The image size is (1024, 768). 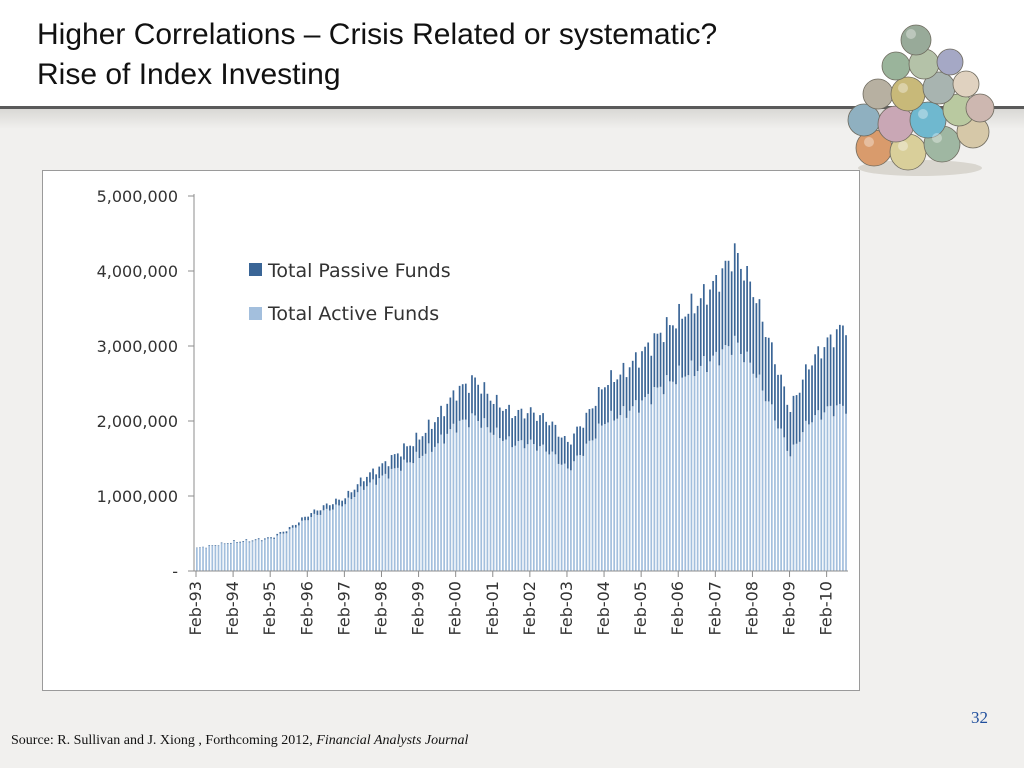 I want to click on x-tick-label: Feb-99, so click(x=418, y=608).